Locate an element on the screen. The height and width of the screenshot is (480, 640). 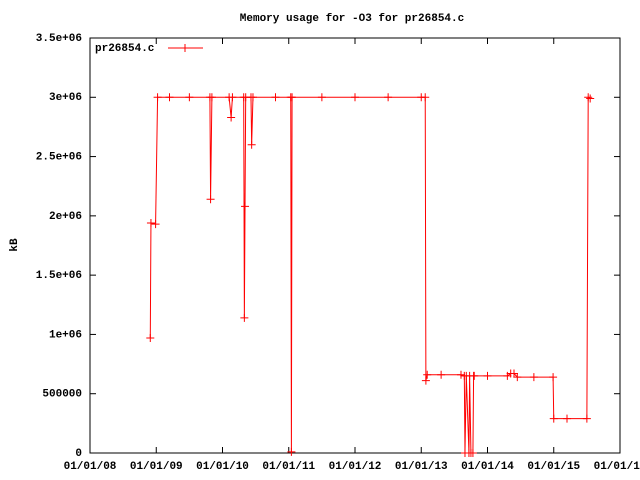
y-tick-label: 3.5e+06 is located at coordinates (59, 39).